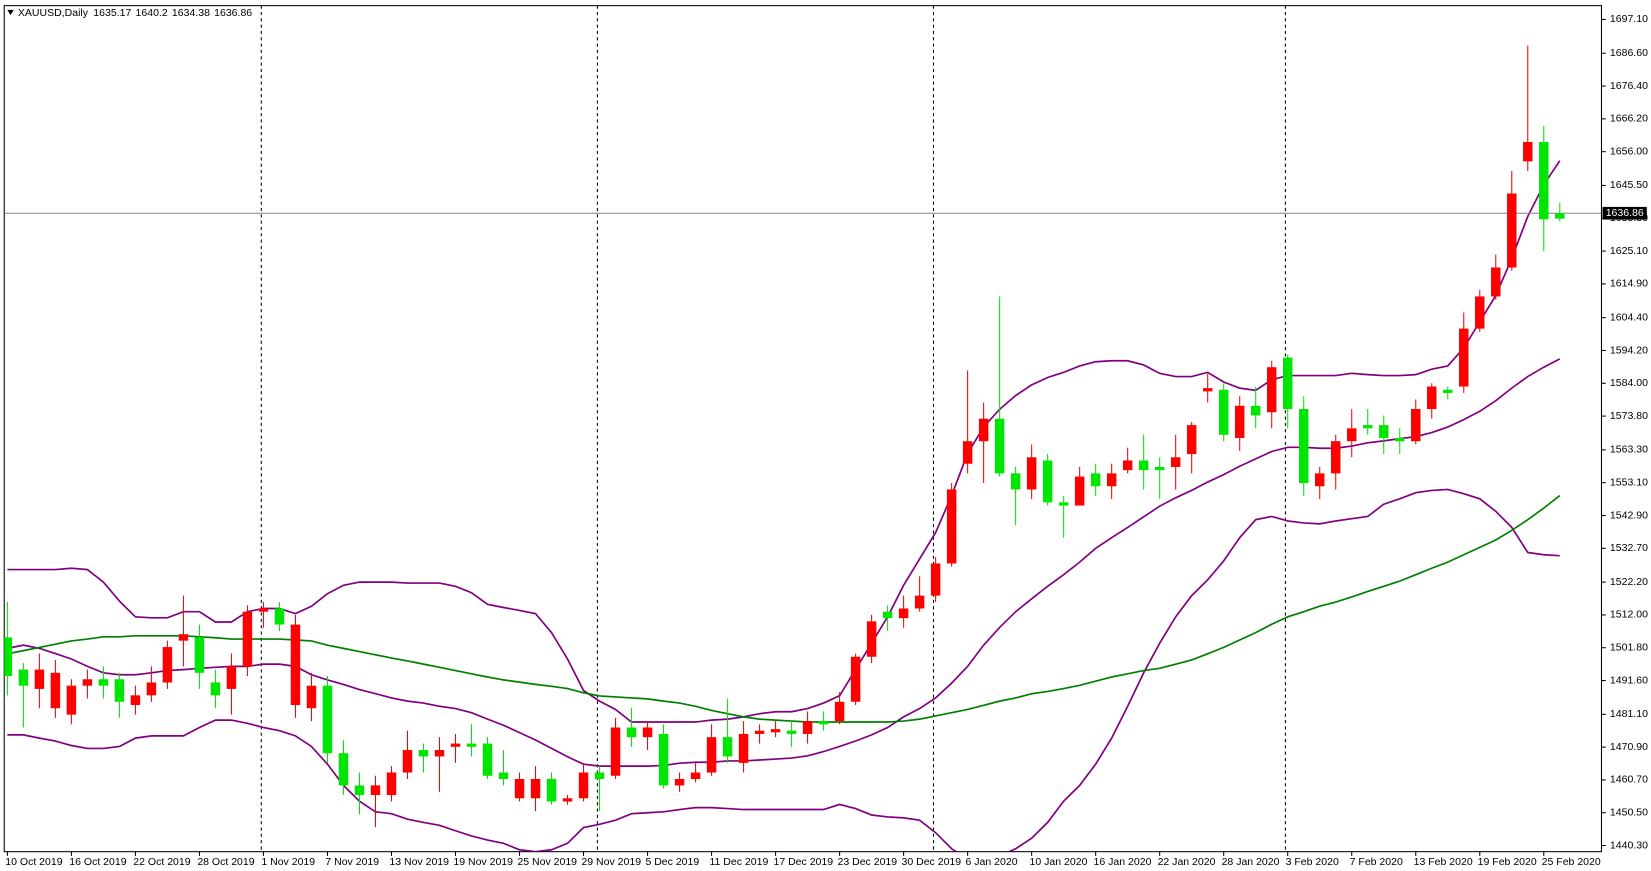  I want to click on x-tick-label: 29 Nov 2019, so click(611, 862).